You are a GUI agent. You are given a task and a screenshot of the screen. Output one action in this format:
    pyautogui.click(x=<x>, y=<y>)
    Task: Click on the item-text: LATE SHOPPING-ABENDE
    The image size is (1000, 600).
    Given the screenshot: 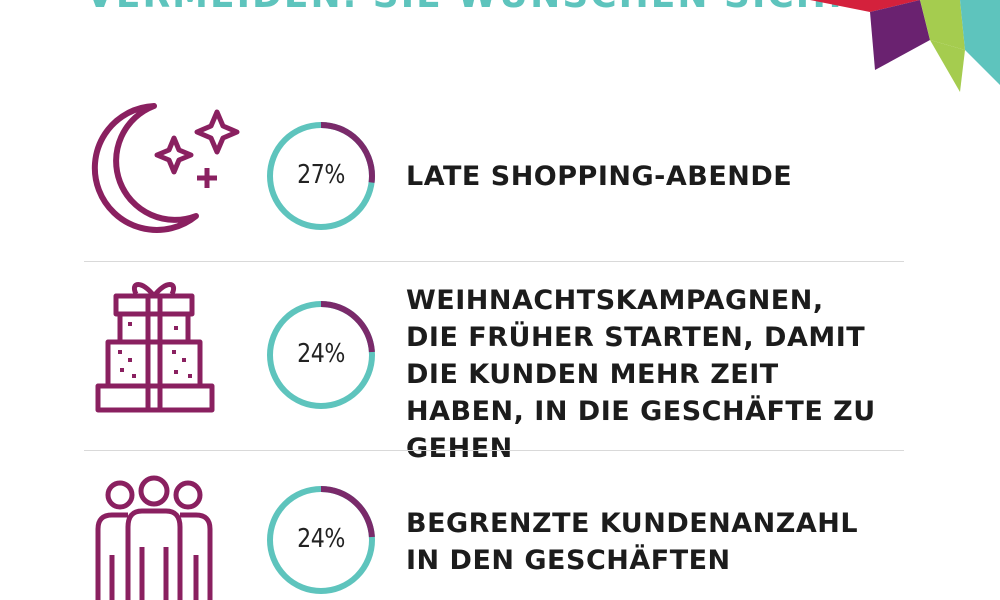 What is the action you would take?
    pyautogui.click(x=599, y=176)
    